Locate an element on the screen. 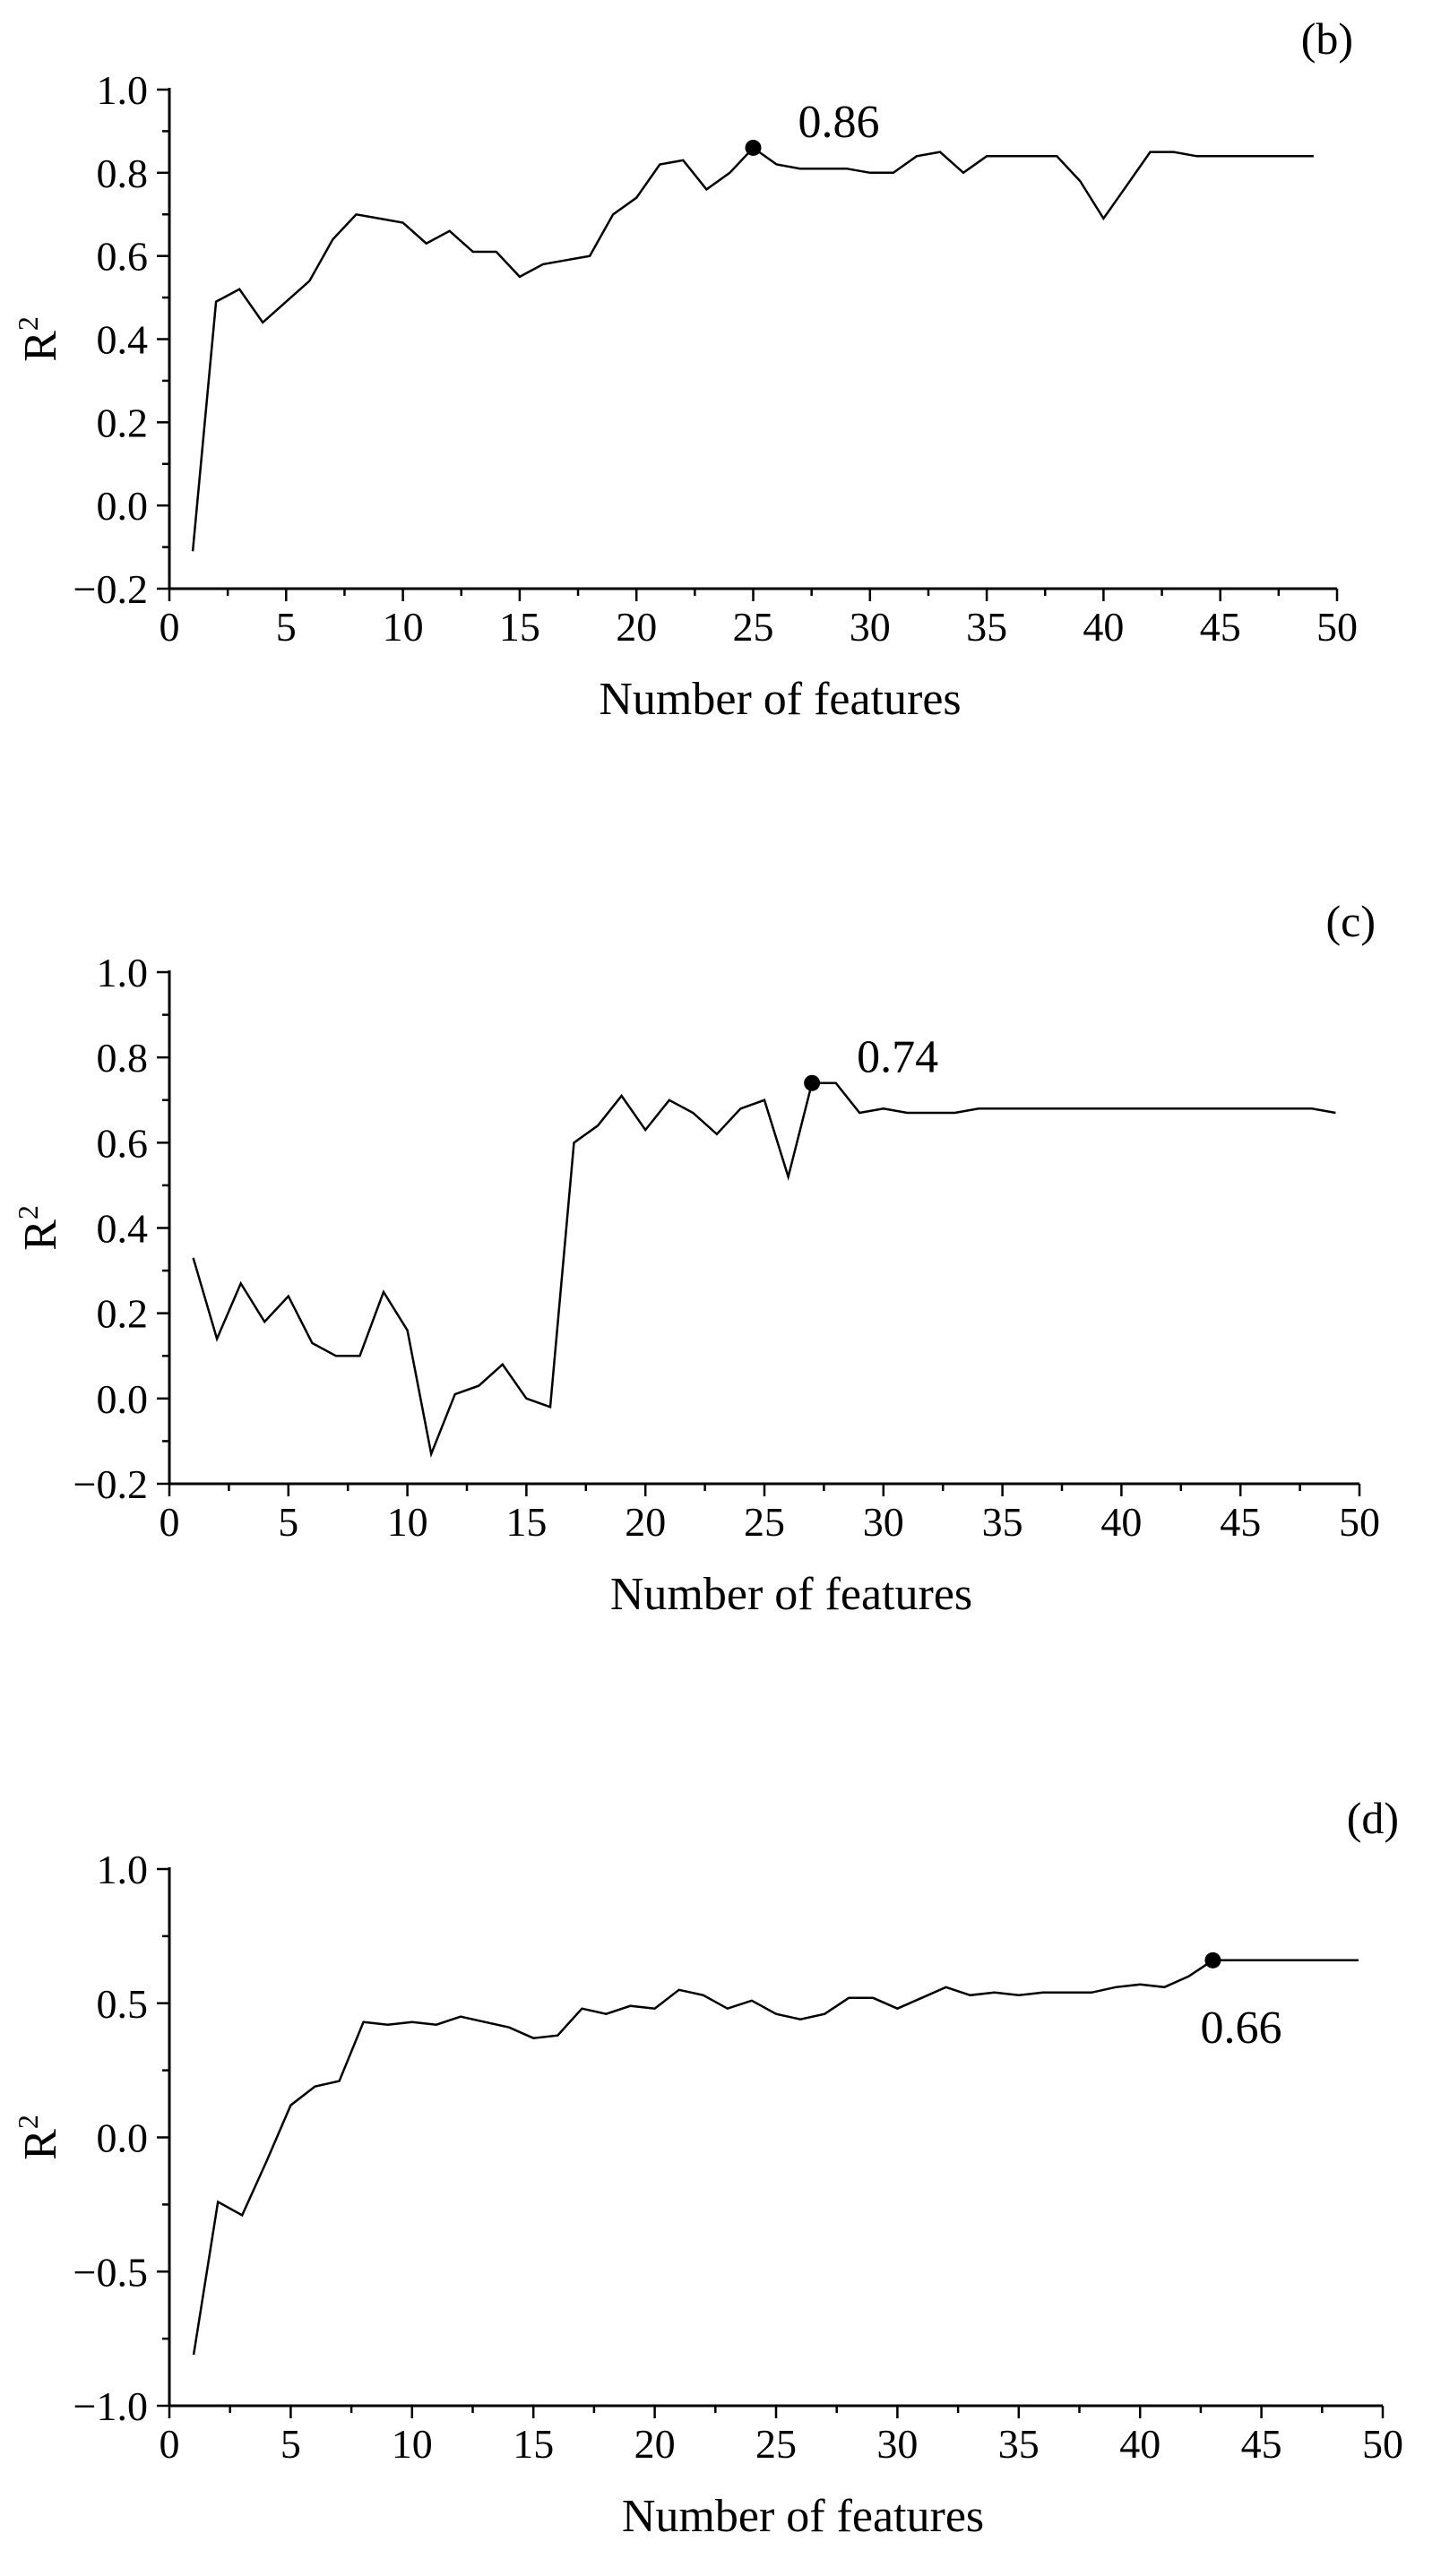  panel-label: (b) is located at coordinates (1327, 38).